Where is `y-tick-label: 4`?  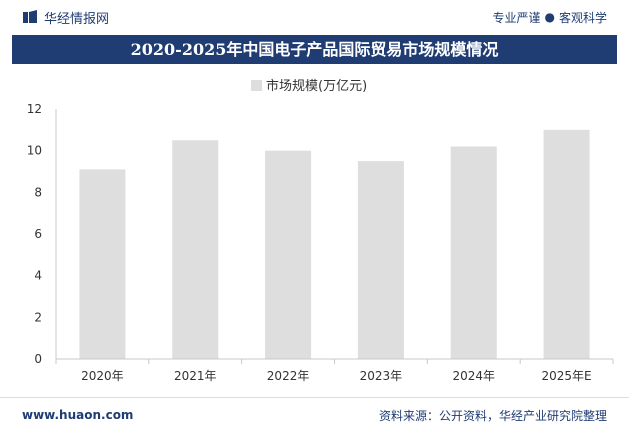 y-tick-label: 4 is located at coordinates (38, 276).